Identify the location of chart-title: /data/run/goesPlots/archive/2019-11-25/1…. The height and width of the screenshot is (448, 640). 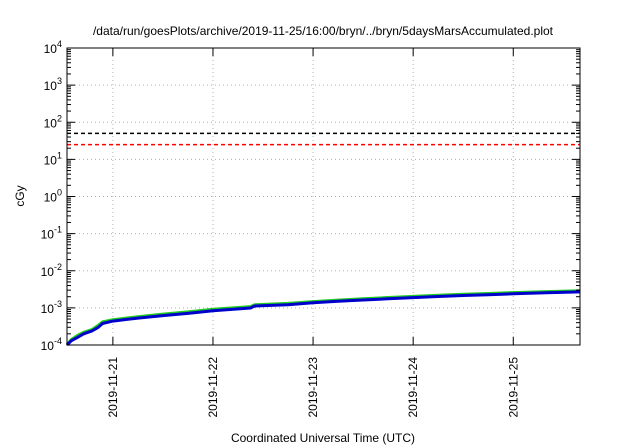
(323, 31).